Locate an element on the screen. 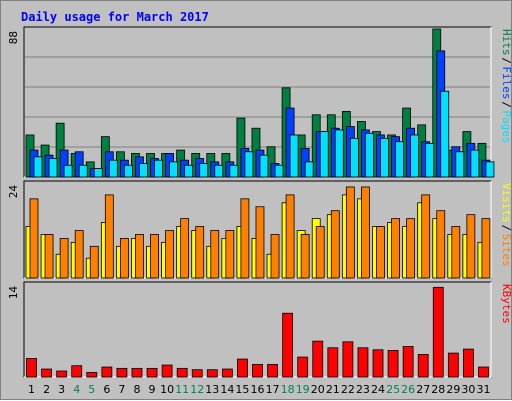  x-tick-label-day-3: 3 is located at coordinates (61, 389).